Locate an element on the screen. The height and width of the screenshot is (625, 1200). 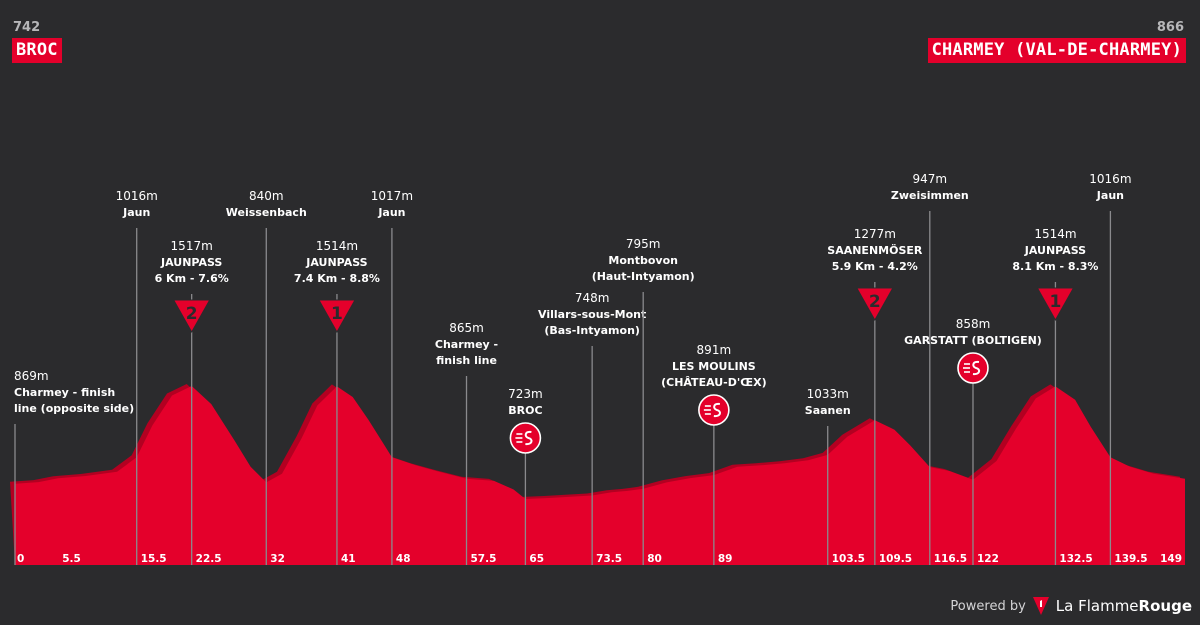
powered-by-label: Powered by is located at coordinates (988, 606).